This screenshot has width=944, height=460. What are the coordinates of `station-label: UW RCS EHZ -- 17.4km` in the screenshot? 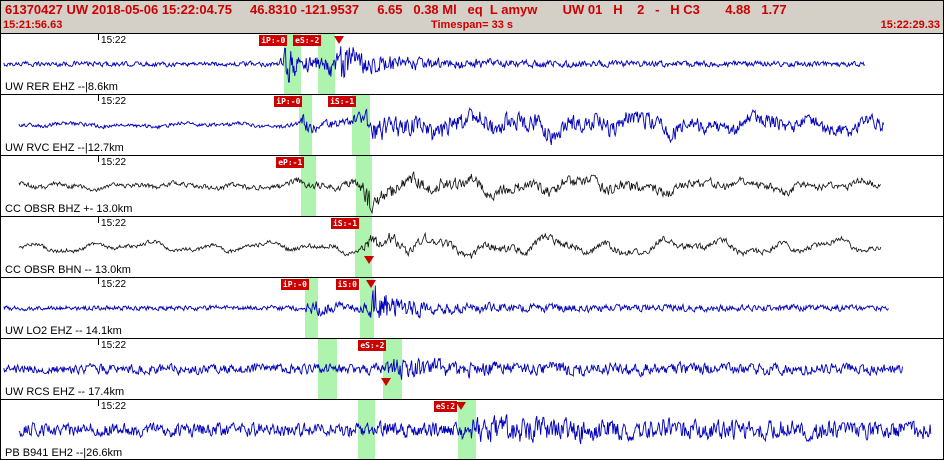 It's located at (65, 392).